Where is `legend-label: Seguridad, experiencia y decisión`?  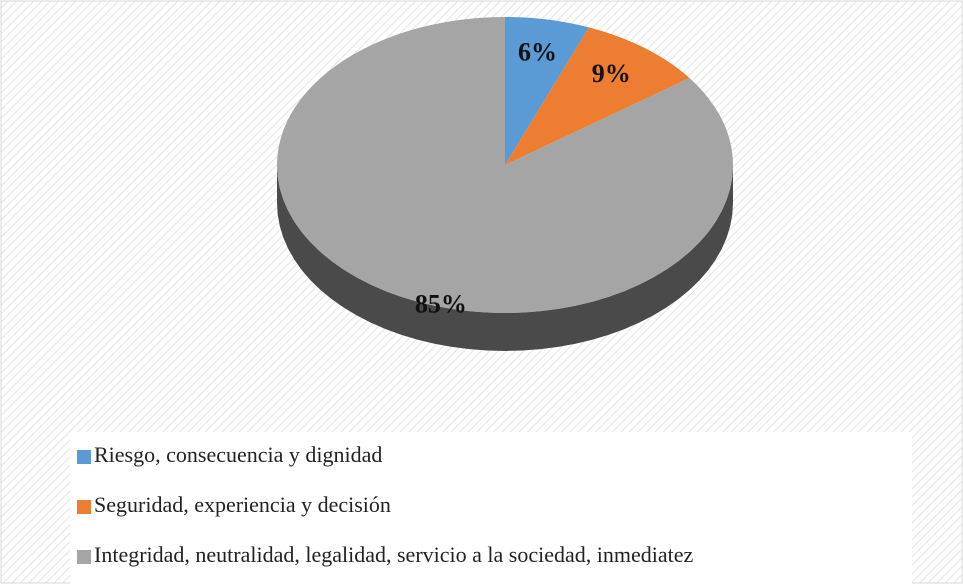 legend-label: Seguridad, experiencia y decisión is located at coordinates (242, 504).